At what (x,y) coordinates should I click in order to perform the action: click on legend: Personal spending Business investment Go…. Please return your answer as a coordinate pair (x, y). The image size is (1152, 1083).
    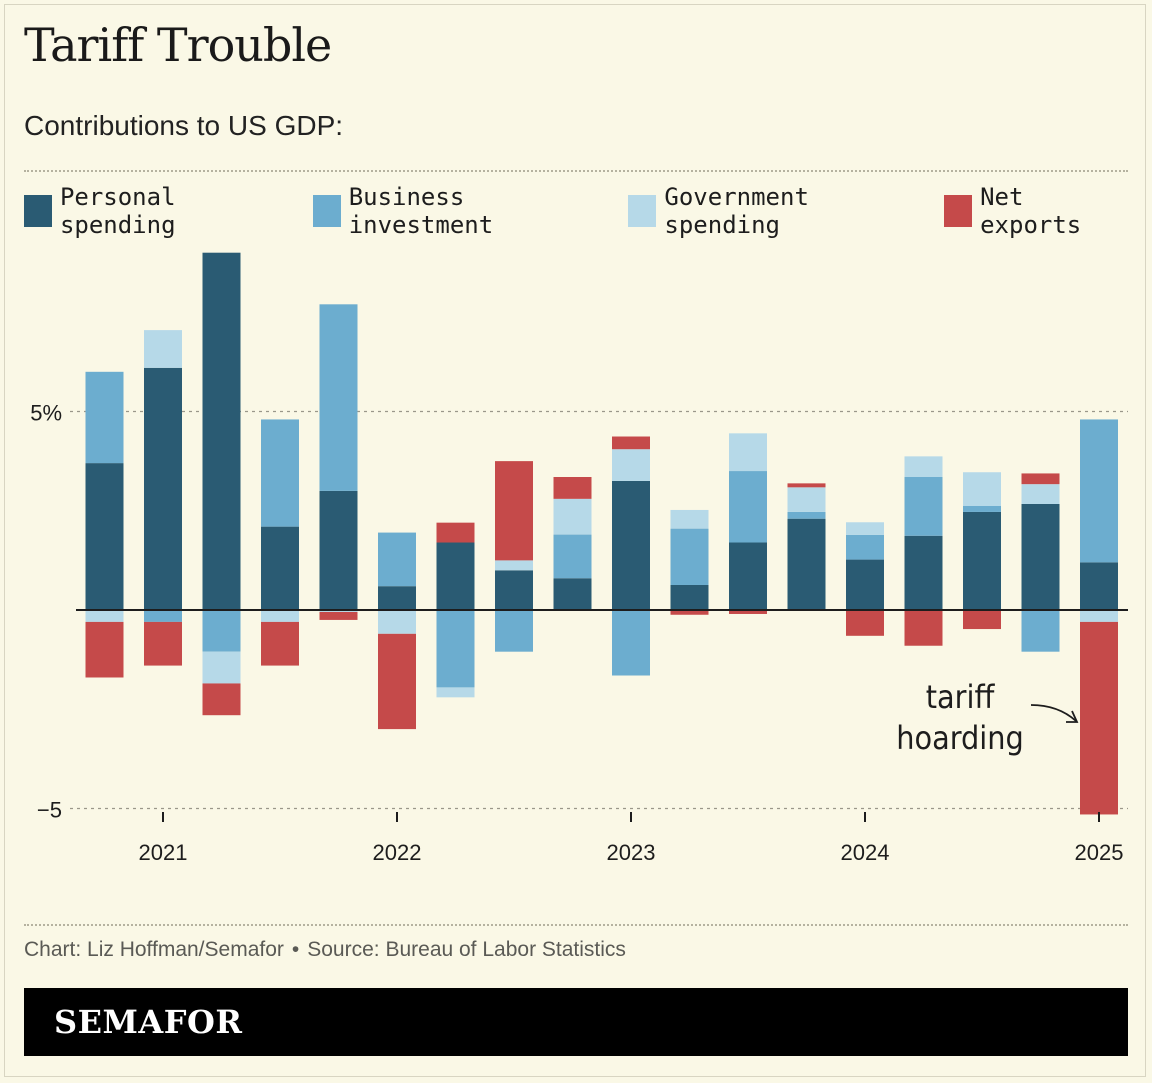
    Looking at the image, I should click on (588, 211).